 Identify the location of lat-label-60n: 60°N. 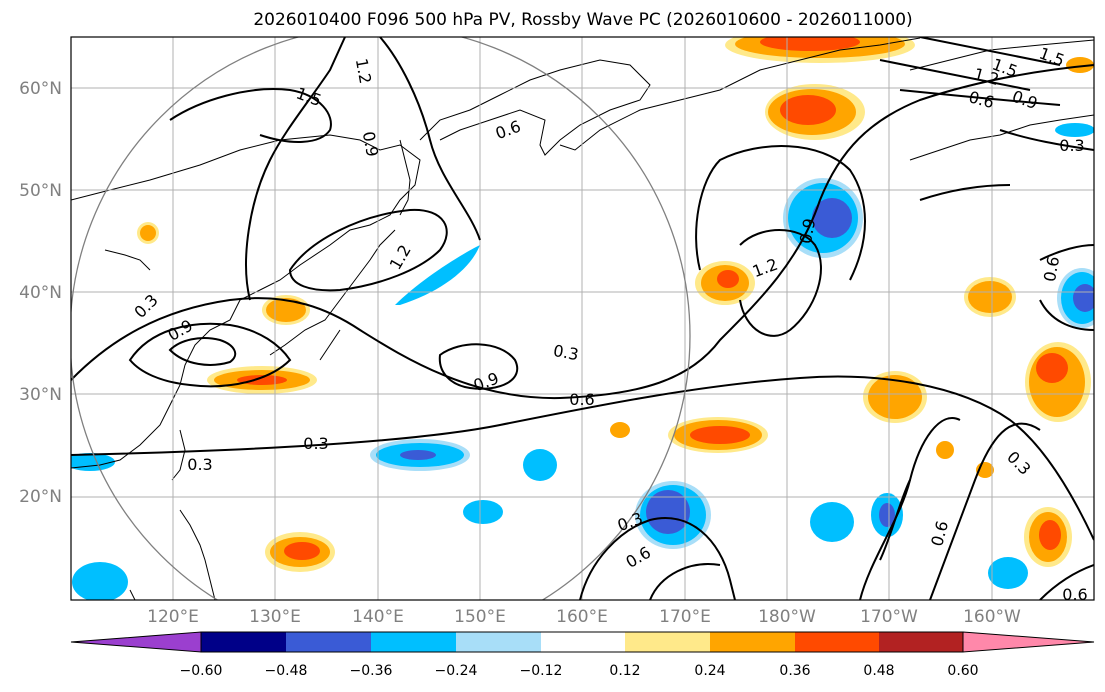
(40, 89).